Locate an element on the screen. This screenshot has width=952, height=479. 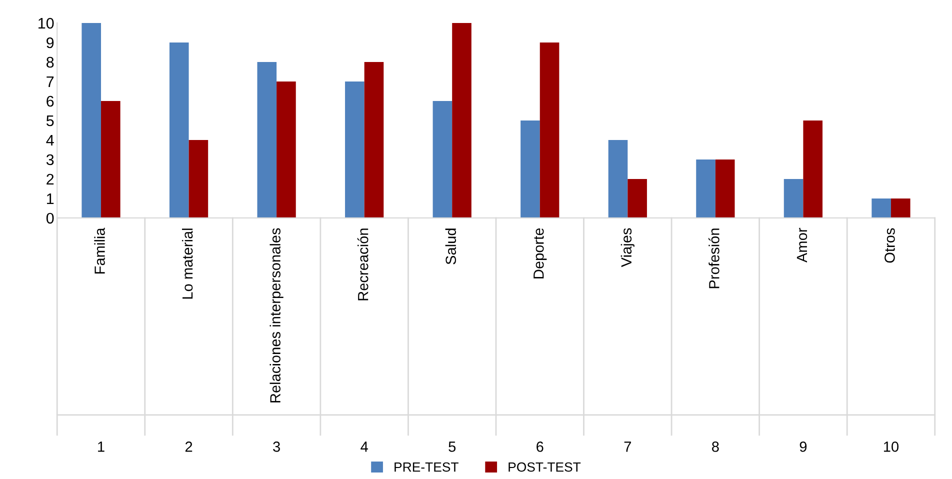
x-tick-label: Profesión is located at coordinates (714, 258).